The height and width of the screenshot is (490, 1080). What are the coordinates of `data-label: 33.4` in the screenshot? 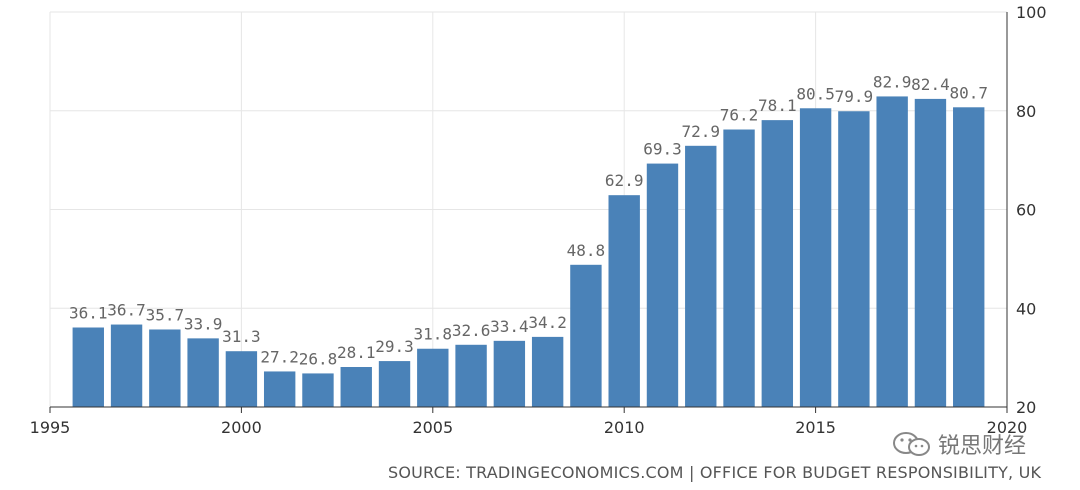 It's located at (509, 326).